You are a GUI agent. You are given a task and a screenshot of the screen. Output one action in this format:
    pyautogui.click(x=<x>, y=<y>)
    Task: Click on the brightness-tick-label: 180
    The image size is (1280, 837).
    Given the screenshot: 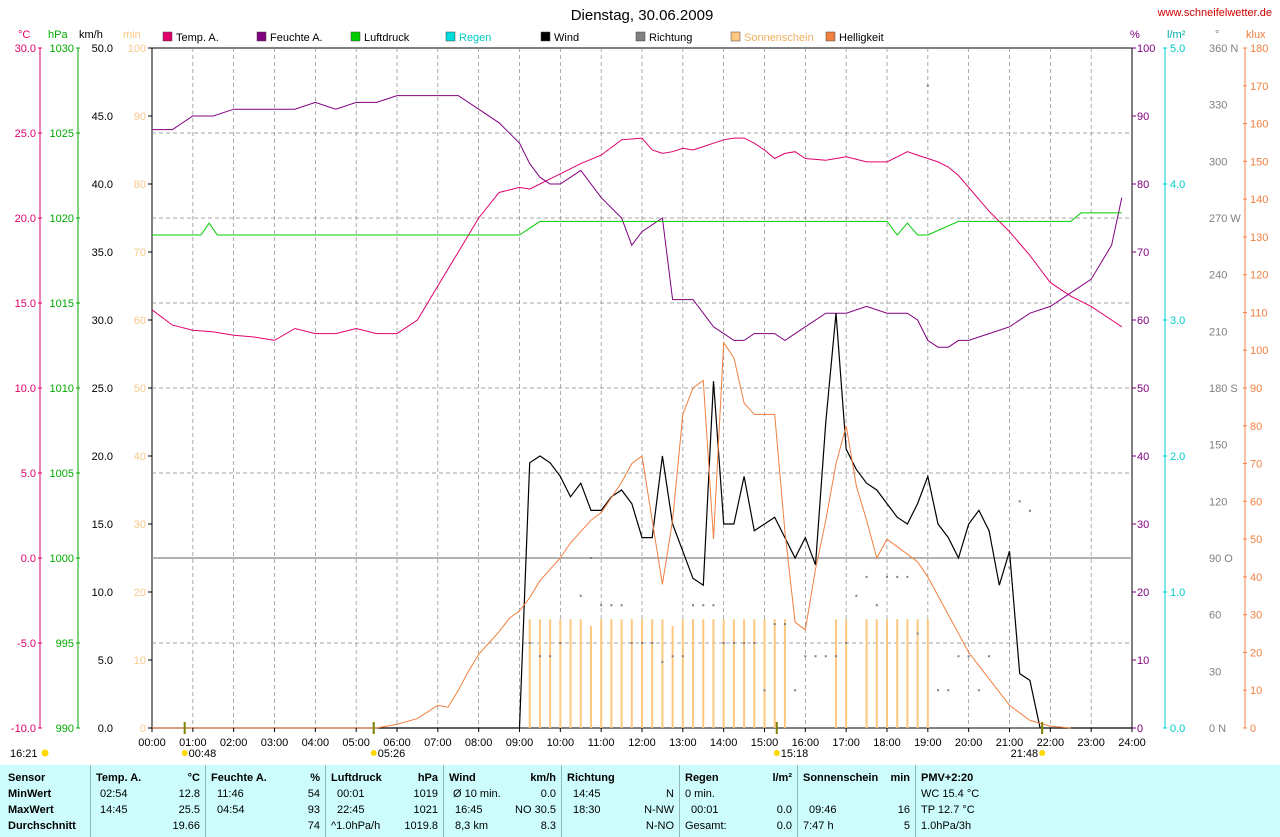 What is the action you would take?
    pyautogui.click(x=1259, y=49)
    